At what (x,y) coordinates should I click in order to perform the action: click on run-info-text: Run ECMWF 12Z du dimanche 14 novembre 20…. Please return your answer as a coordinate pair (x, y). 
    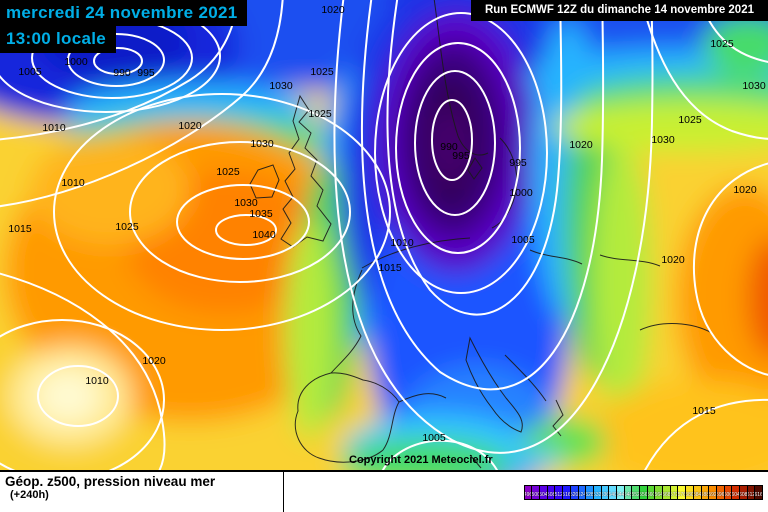
    Looking at the image, I should click on (619, 10).